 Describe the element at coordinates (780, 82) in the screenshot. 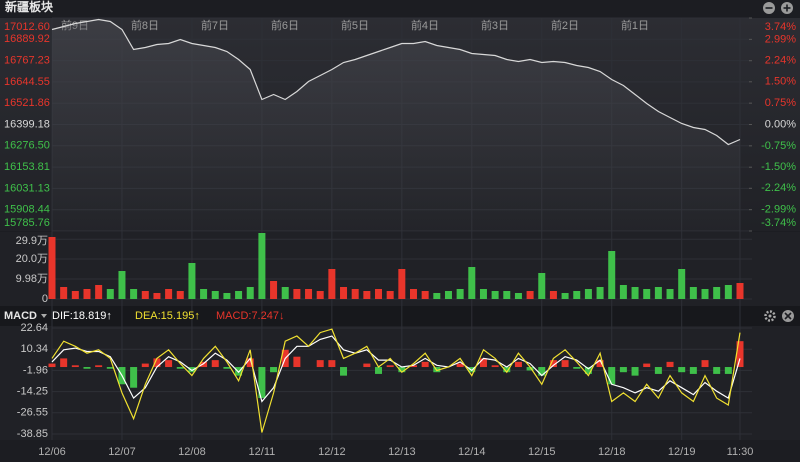

I see `y2-tick-label: 1.50%` at that location.